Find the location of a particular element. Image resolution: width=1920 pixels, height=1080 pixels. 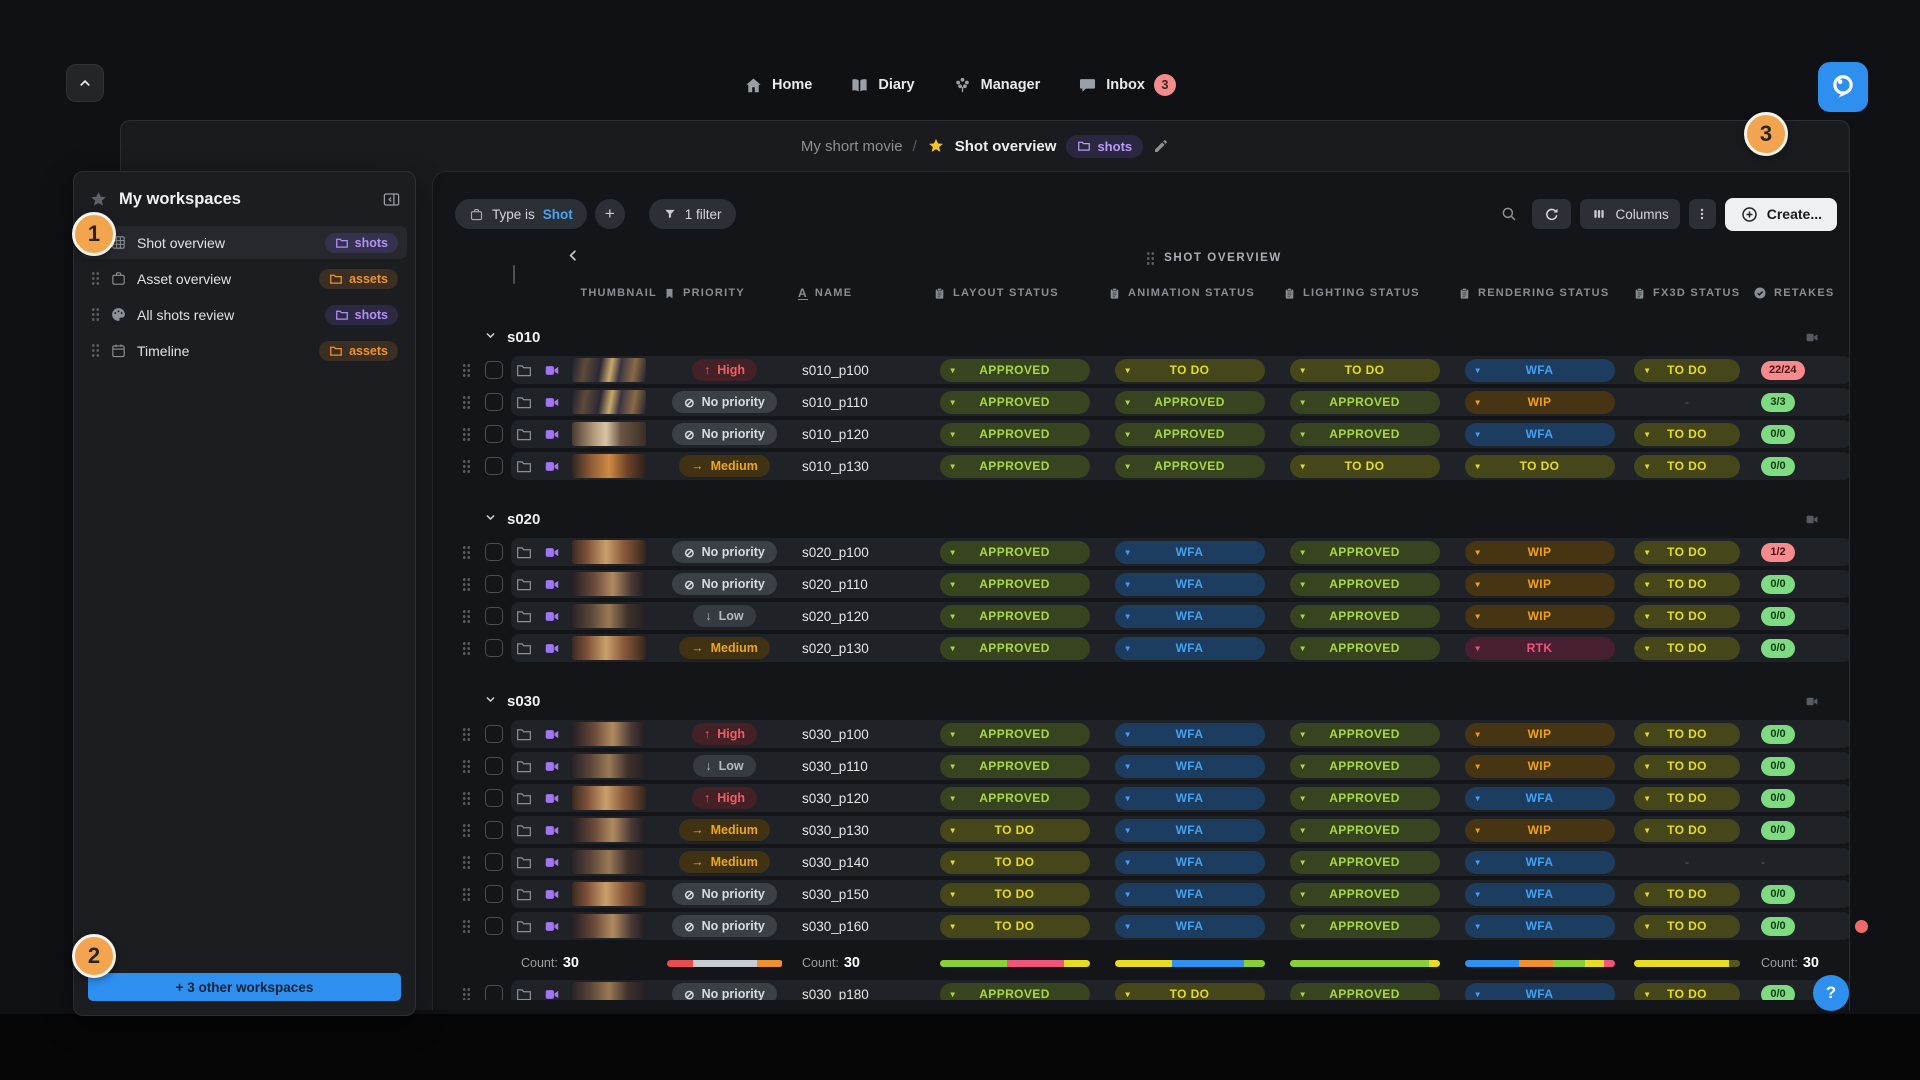

nav-item-manager: Manager is located at coordinates (996, 85).